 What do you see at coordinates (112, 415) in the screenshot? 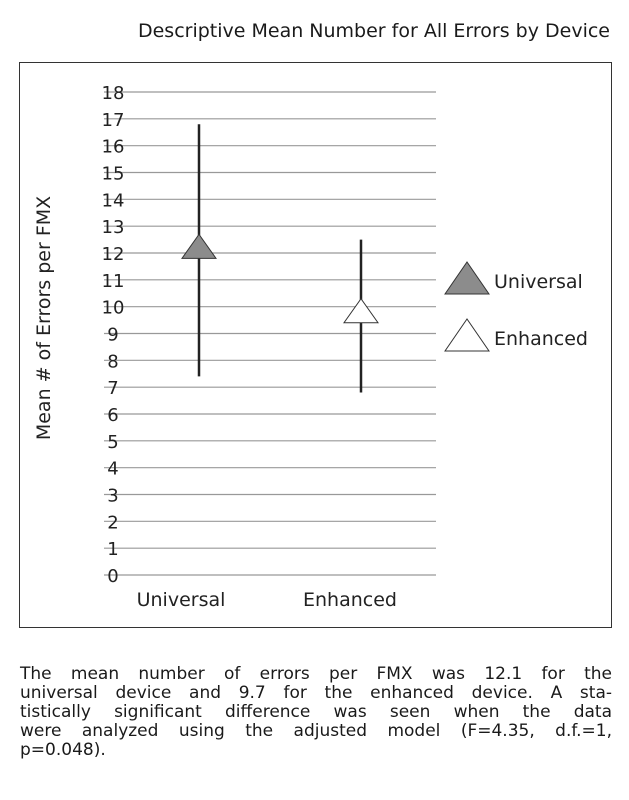
I see `y-tick-label: 6` at bounding box center [112, 415].